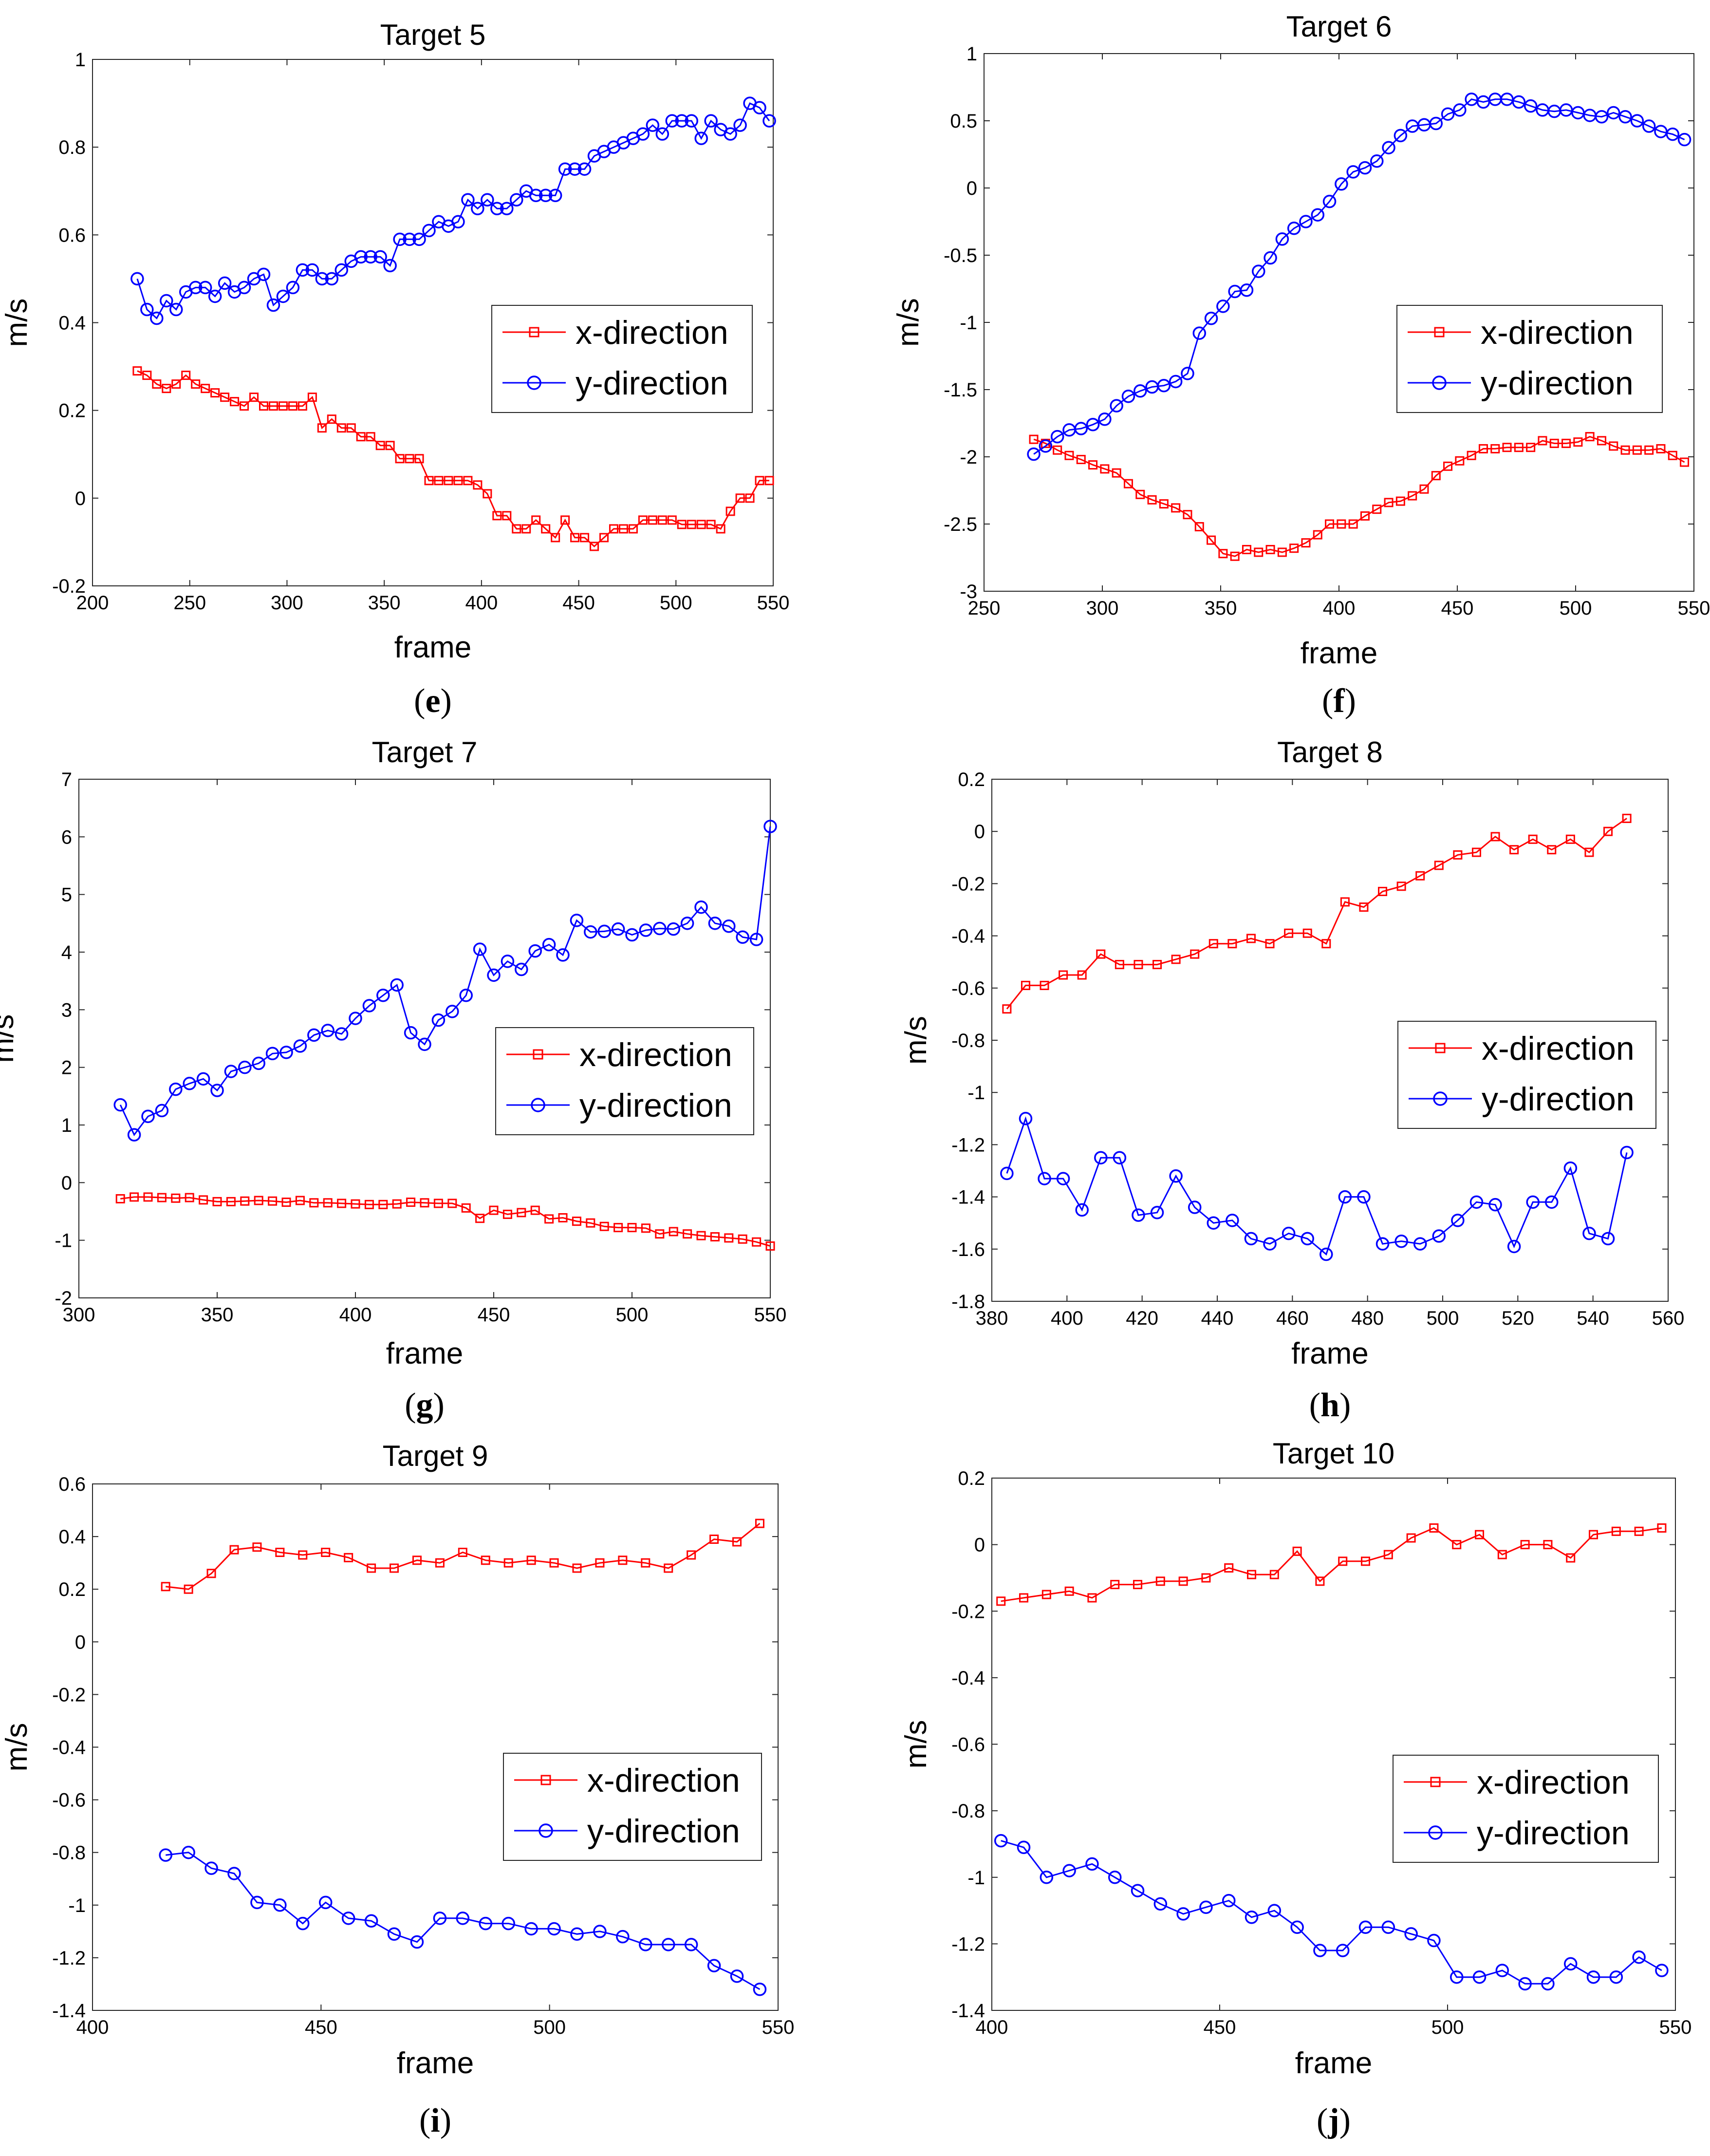 This screenshot has width=1710, height=2156. Describe the element at coordinates (1440, 1048) in the screenshot. I see `legend-marker-square` at that location.